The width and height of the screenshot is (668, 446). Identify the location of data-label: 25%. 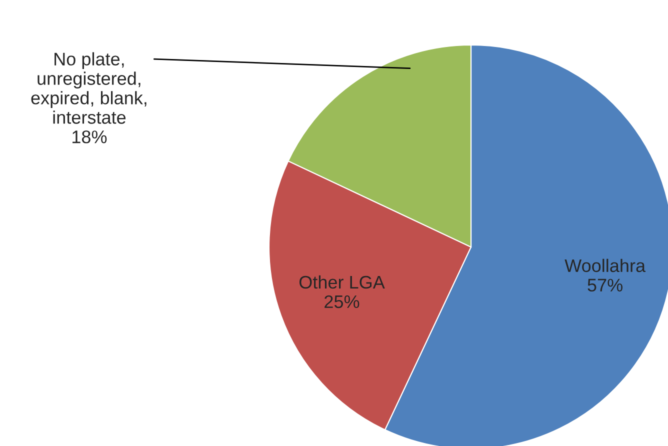
(342, 301).